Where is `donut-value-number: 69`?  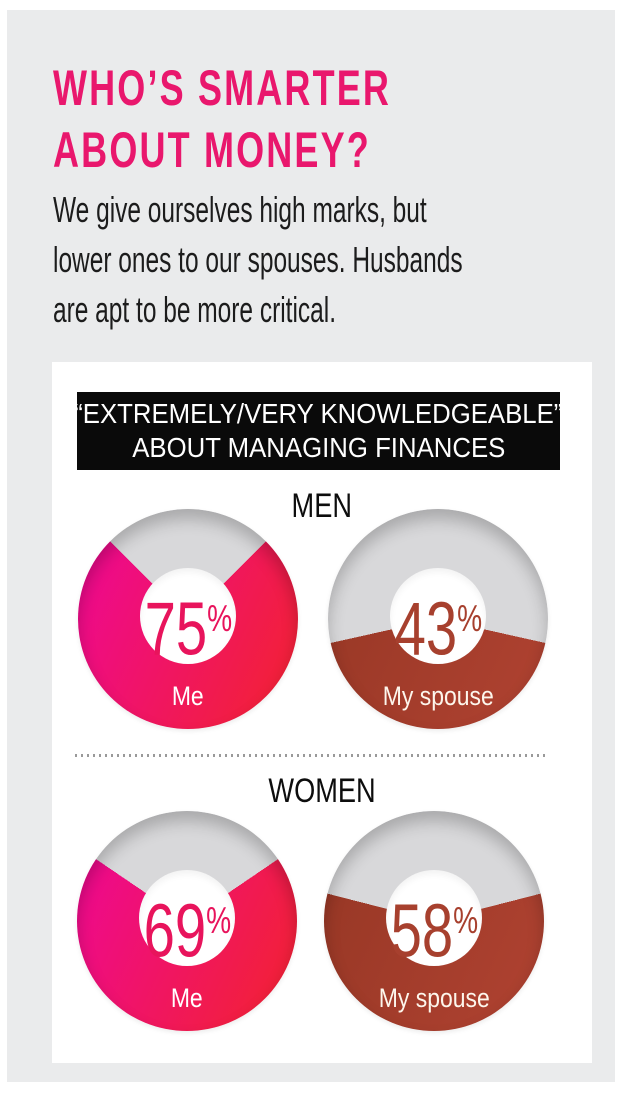 donut-value-number: 69 is located at coordinates (174, 930).